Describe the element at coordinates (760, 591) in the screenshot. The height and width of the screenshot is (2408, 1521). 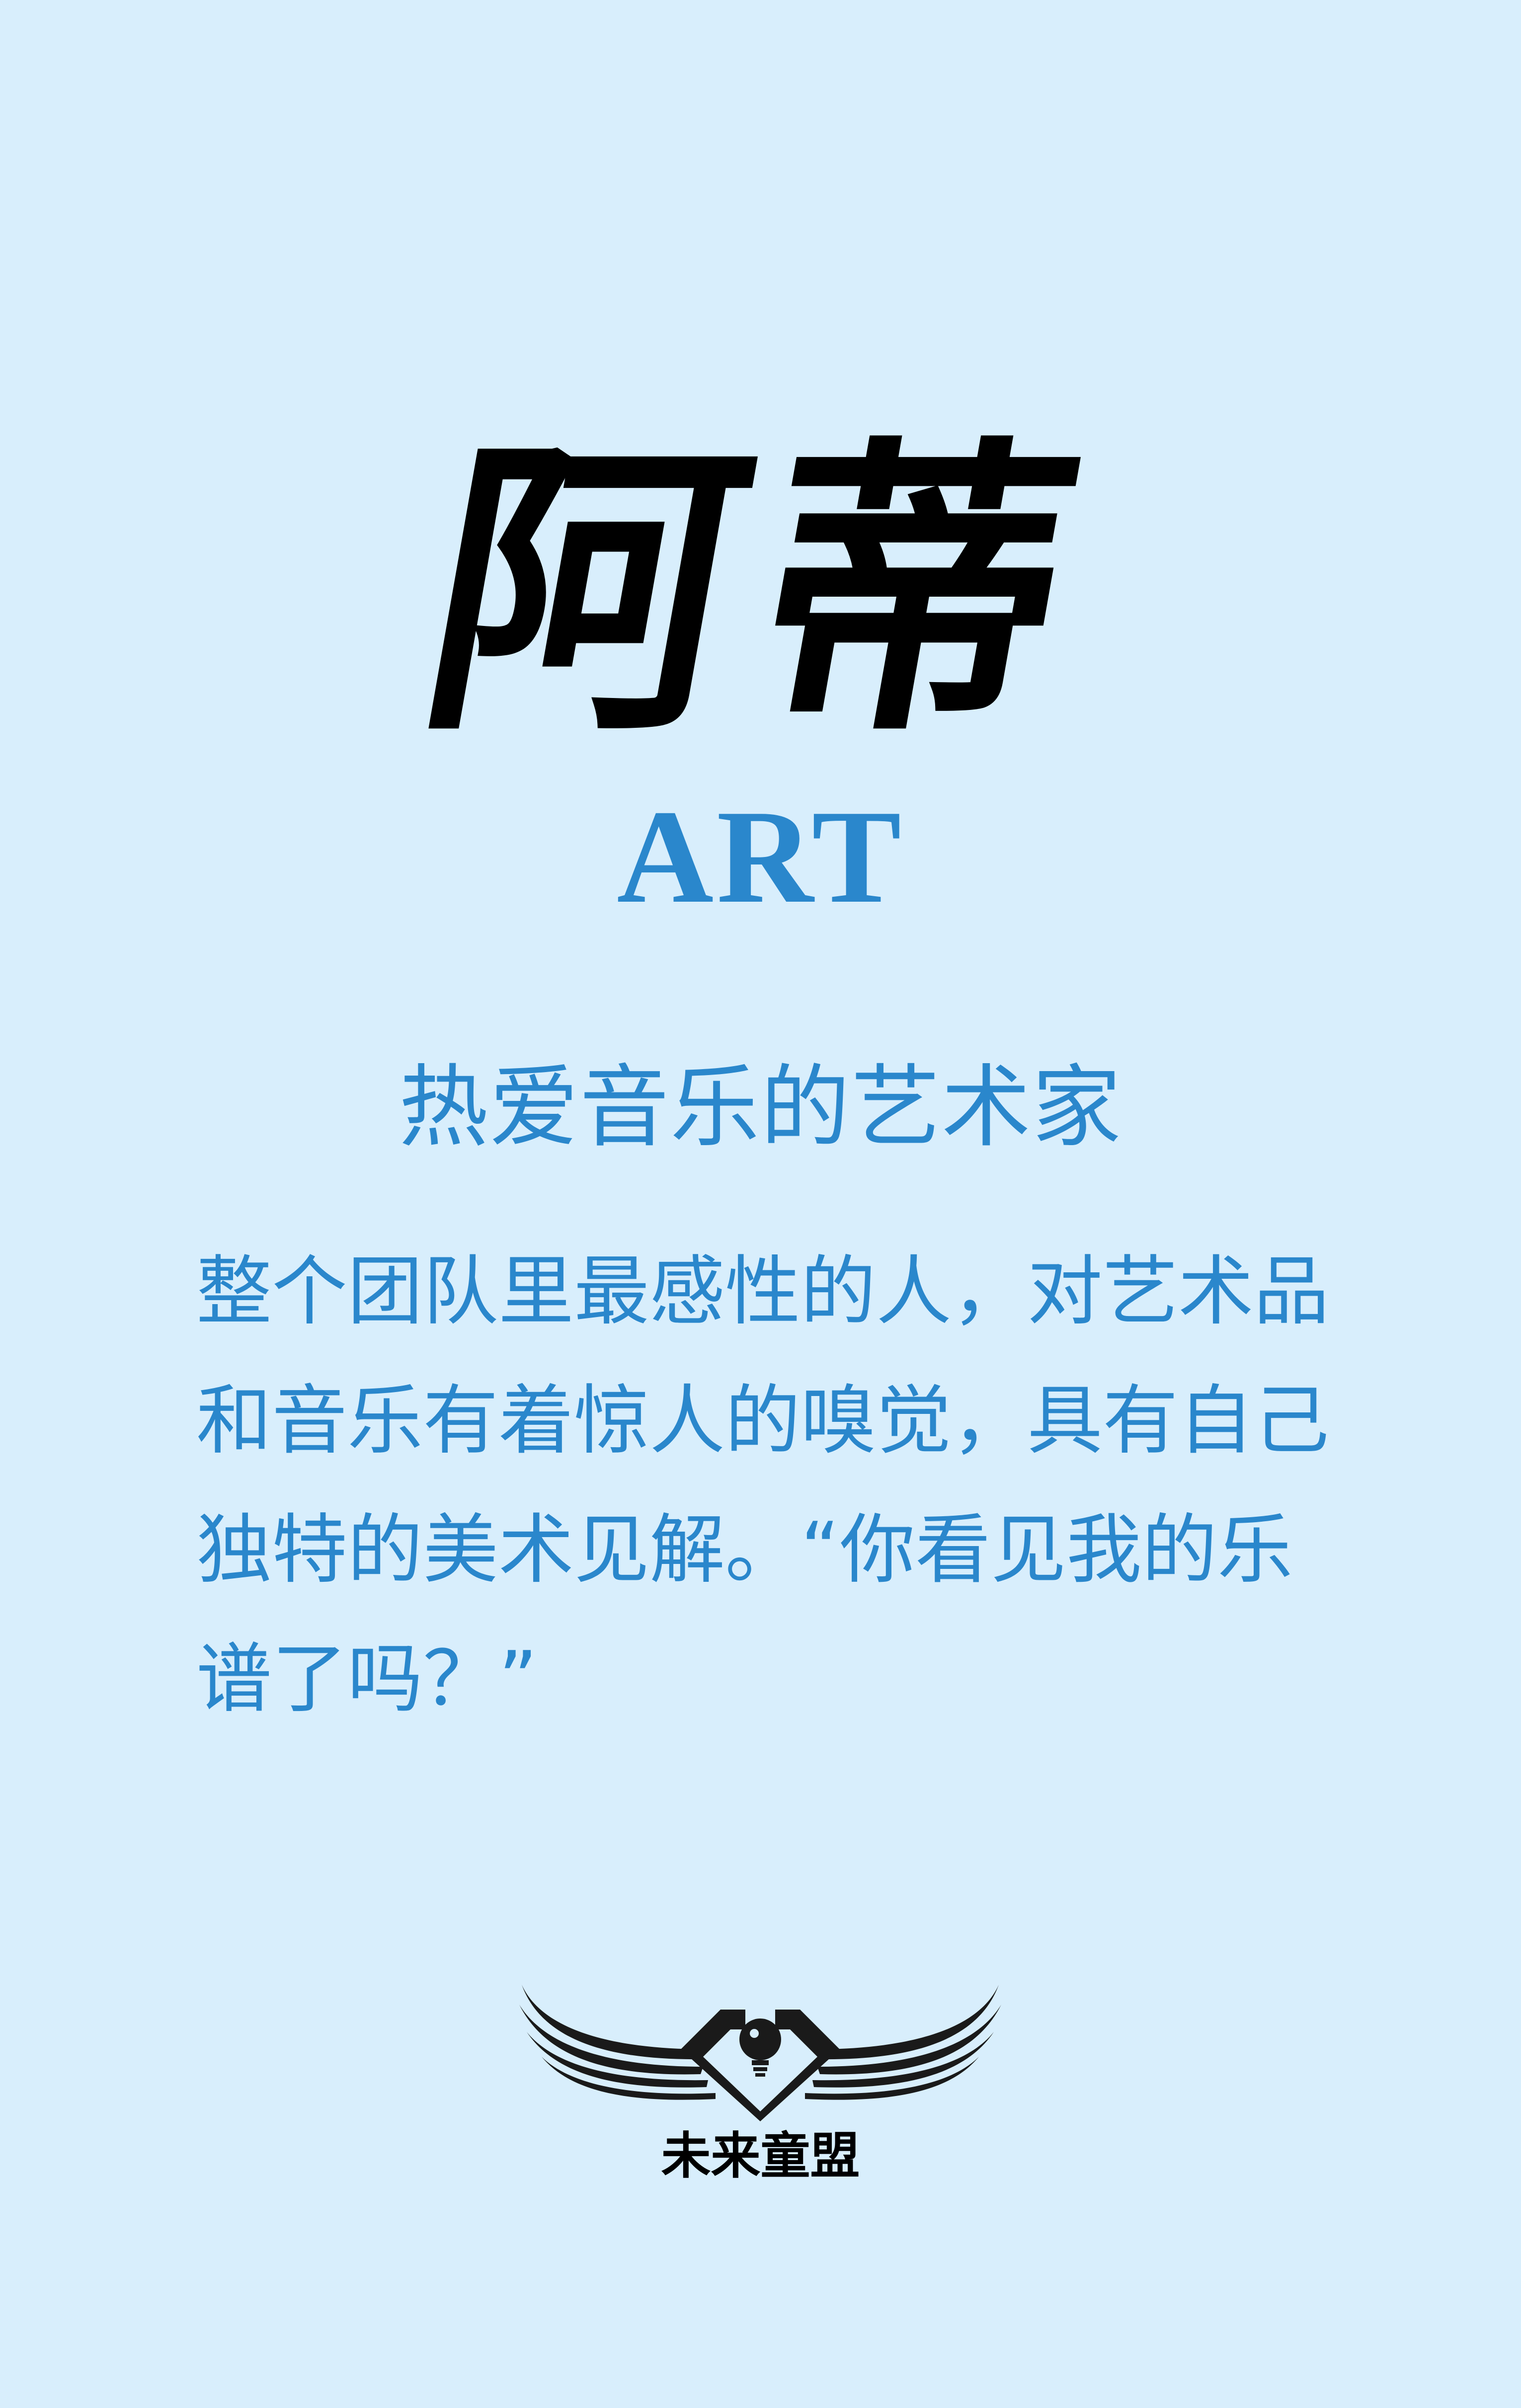
I see `character-name-chinese: 阿蒂` at that location.